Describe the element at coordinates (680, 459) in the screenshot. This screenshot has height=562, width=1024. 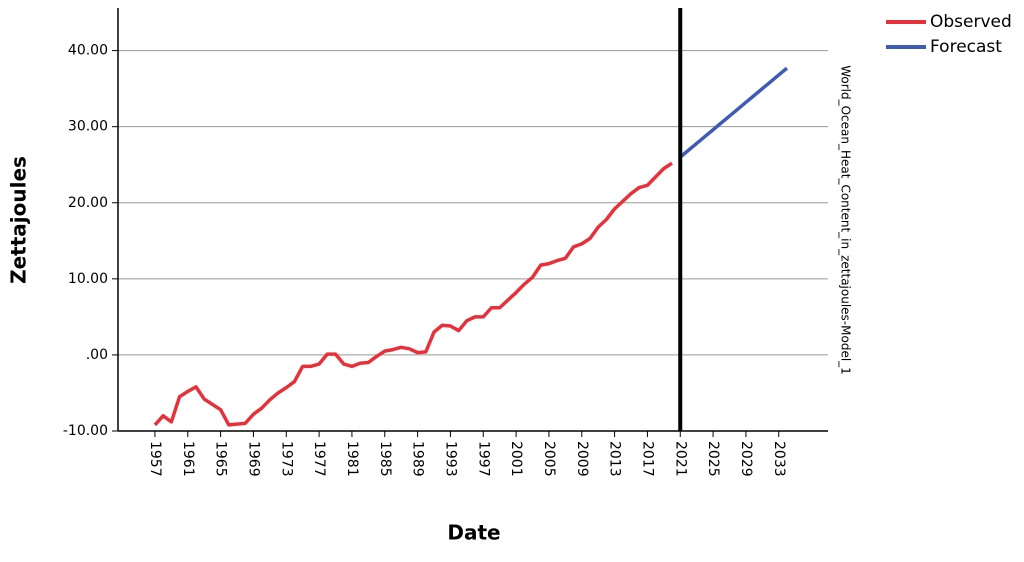
I see `x-tick-label: 2021` at that location.